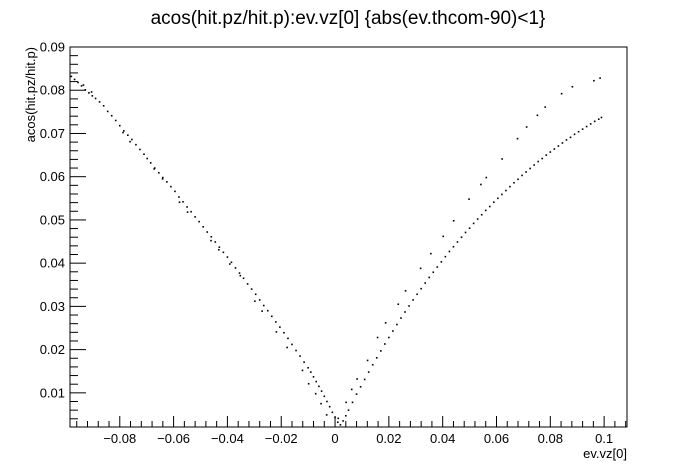 The height and width of the screenshot is (474, 696). I want to click on x-tick-label: 0.08, so click(550, 438).